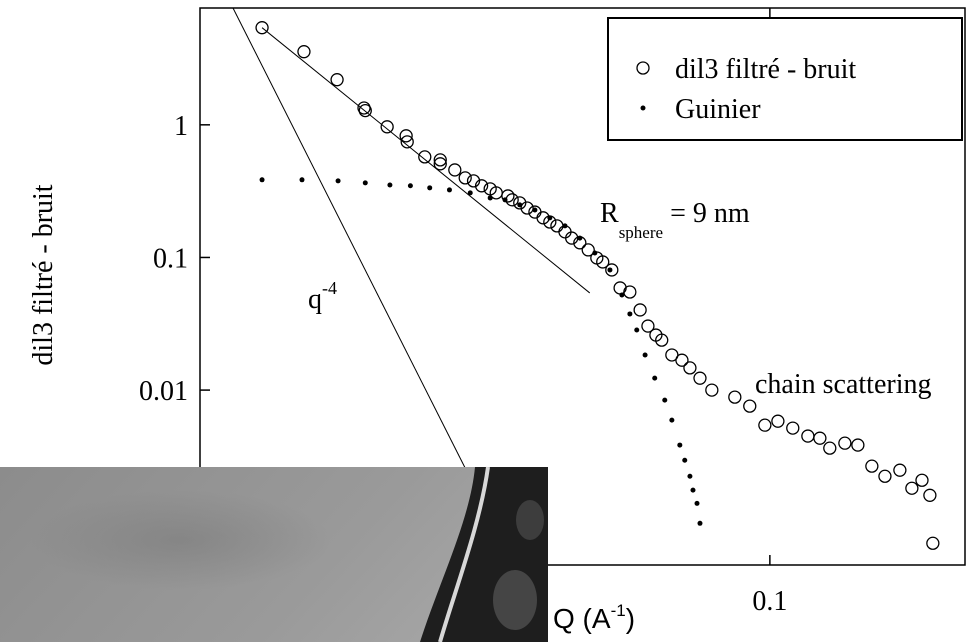 The height and width of the screenshot is (642, 980). I want to click on legend: dil3 filtré - bruit Guinier, so click(785, 79).